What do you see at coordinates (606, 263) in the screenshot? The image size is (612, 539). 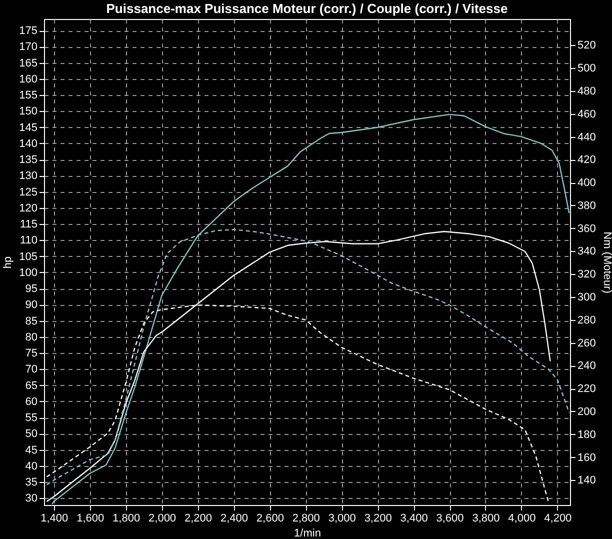 I see `y2-axis-title: Nm (Moteur)` at bounding box center [606, 263].